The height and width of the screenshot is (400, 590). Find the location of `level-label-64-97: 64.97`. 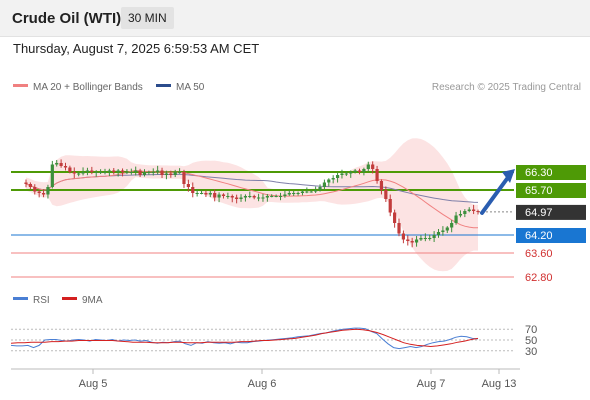

level-label-64-97: 64.97 is located at coordinates (539, 213).